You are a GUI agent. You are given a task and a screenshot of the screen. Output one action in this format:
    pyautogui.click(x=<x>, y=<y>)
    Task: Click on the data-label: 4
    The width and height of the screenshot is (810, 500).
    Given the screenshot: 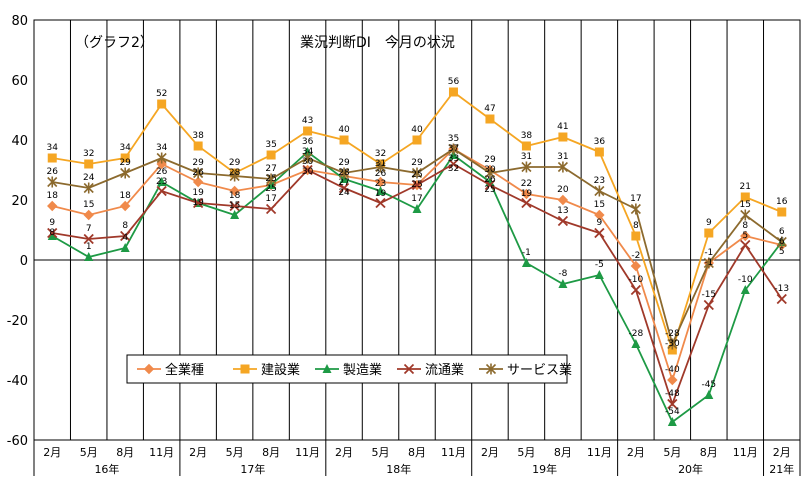 What is the action you would take?
    pyautogui.click(x=125, y=238)
    